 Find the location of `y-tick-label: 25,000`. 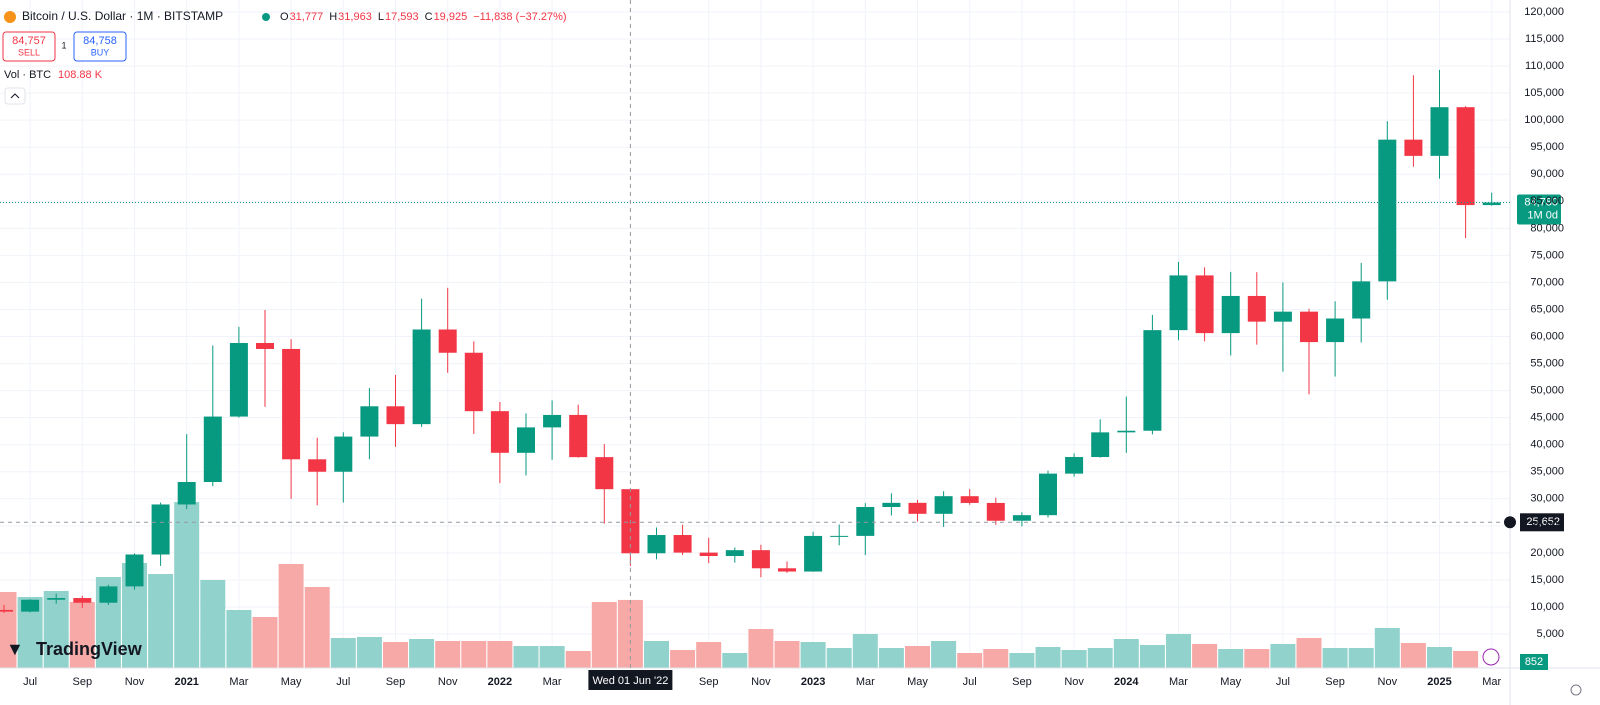

y-tick-label: 25,000 is located at coordinates (1547, 526).